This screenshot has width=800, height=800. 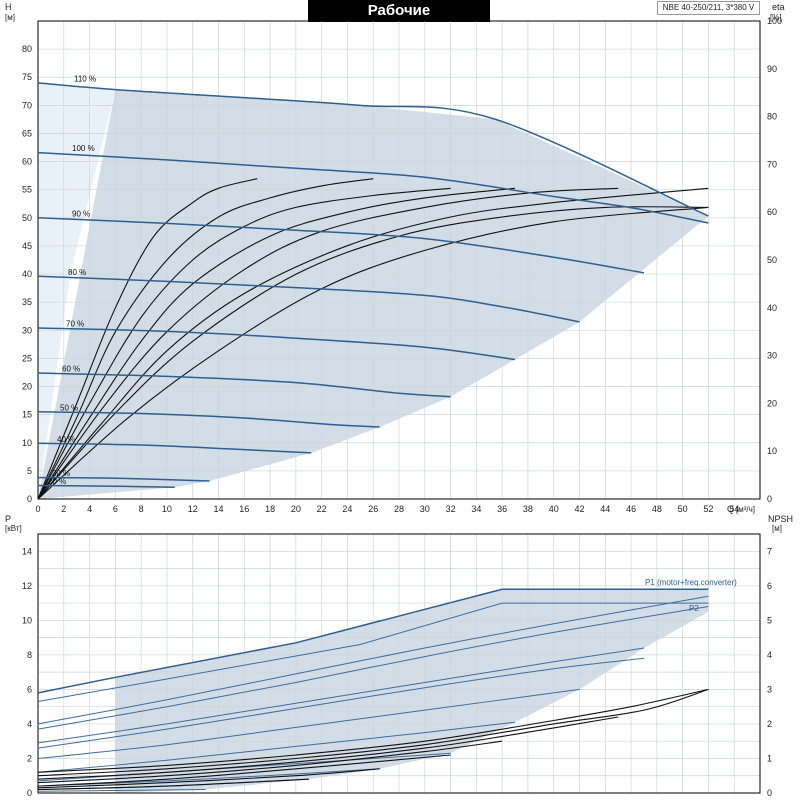 I want to click on h-tick-label: 60, so click(x=27, y=162).